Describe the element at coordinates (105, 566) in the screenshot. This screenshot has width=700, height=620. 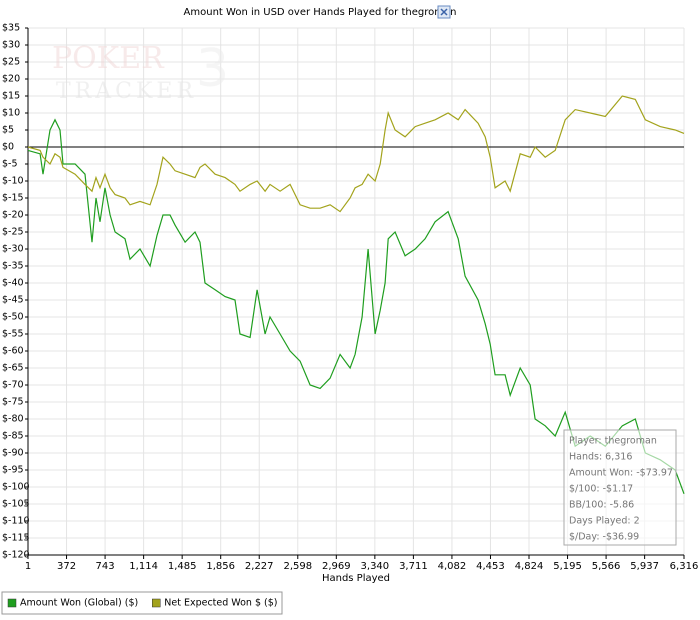
I see `x-tick-label: 743` at that location.